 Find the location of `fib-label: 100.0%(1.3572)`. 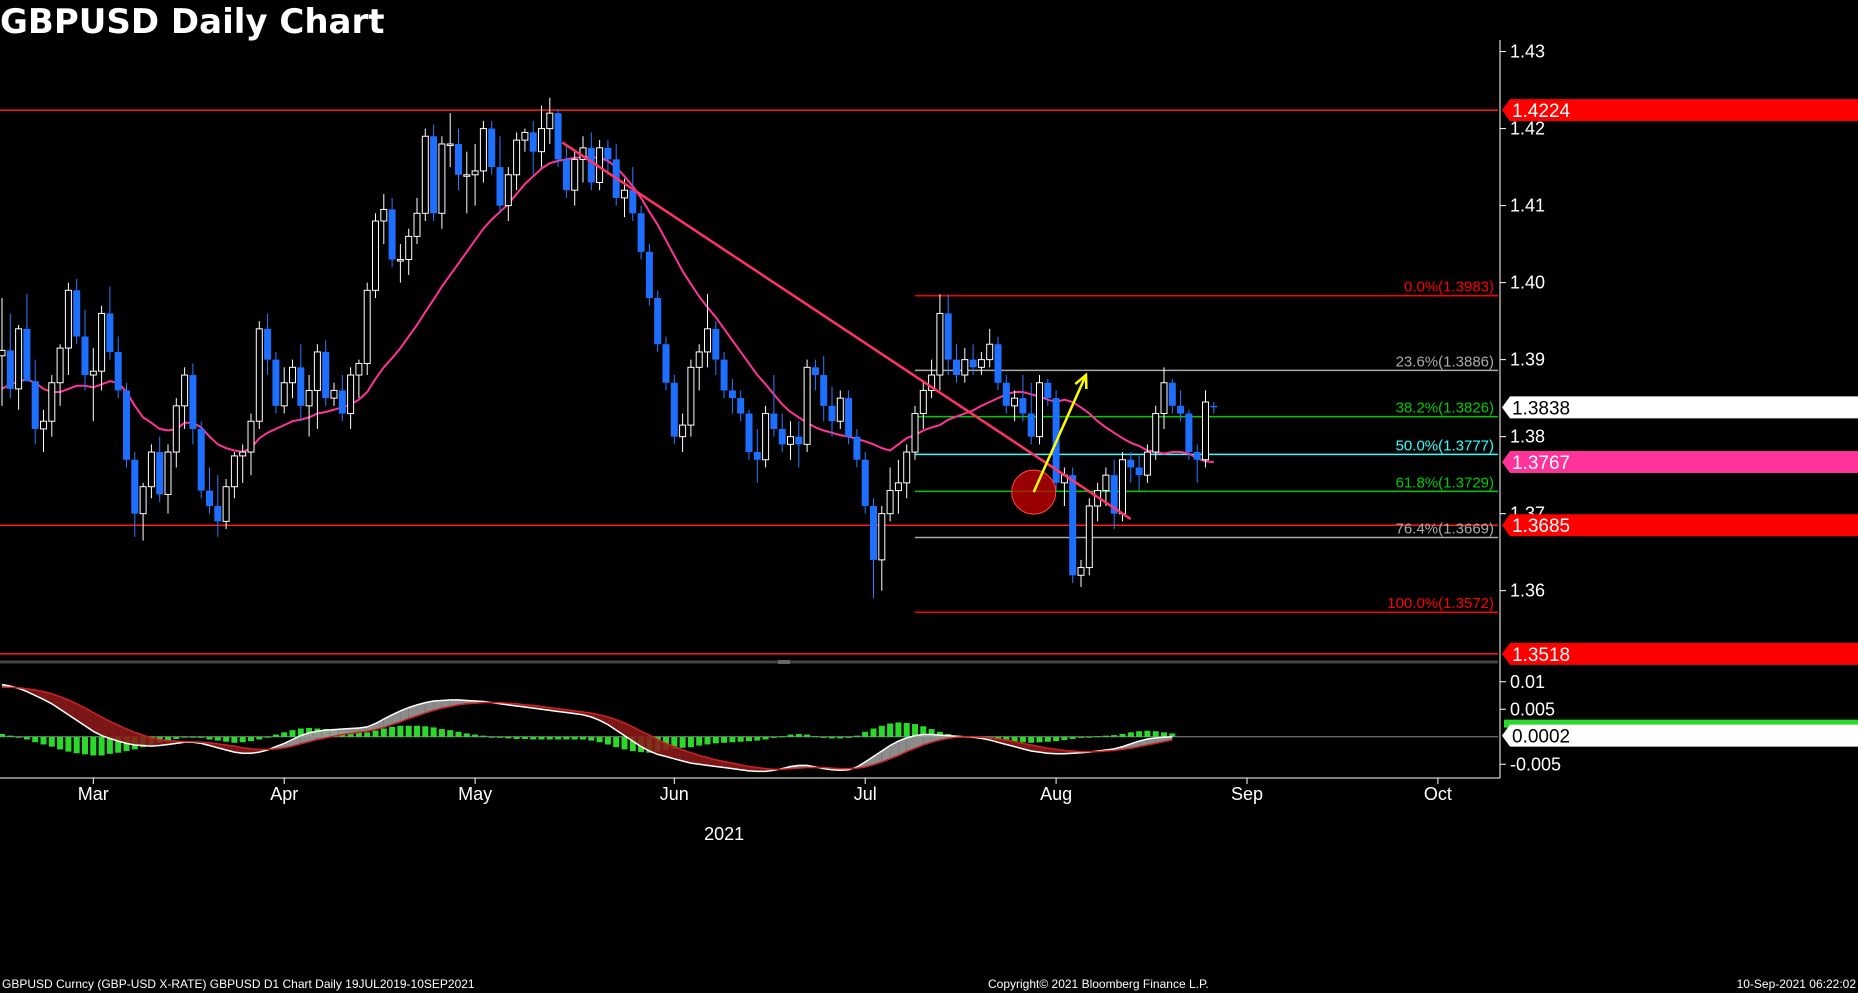

fib-label: 100.0%(1.3572) is located at coordinates (1440, 603).